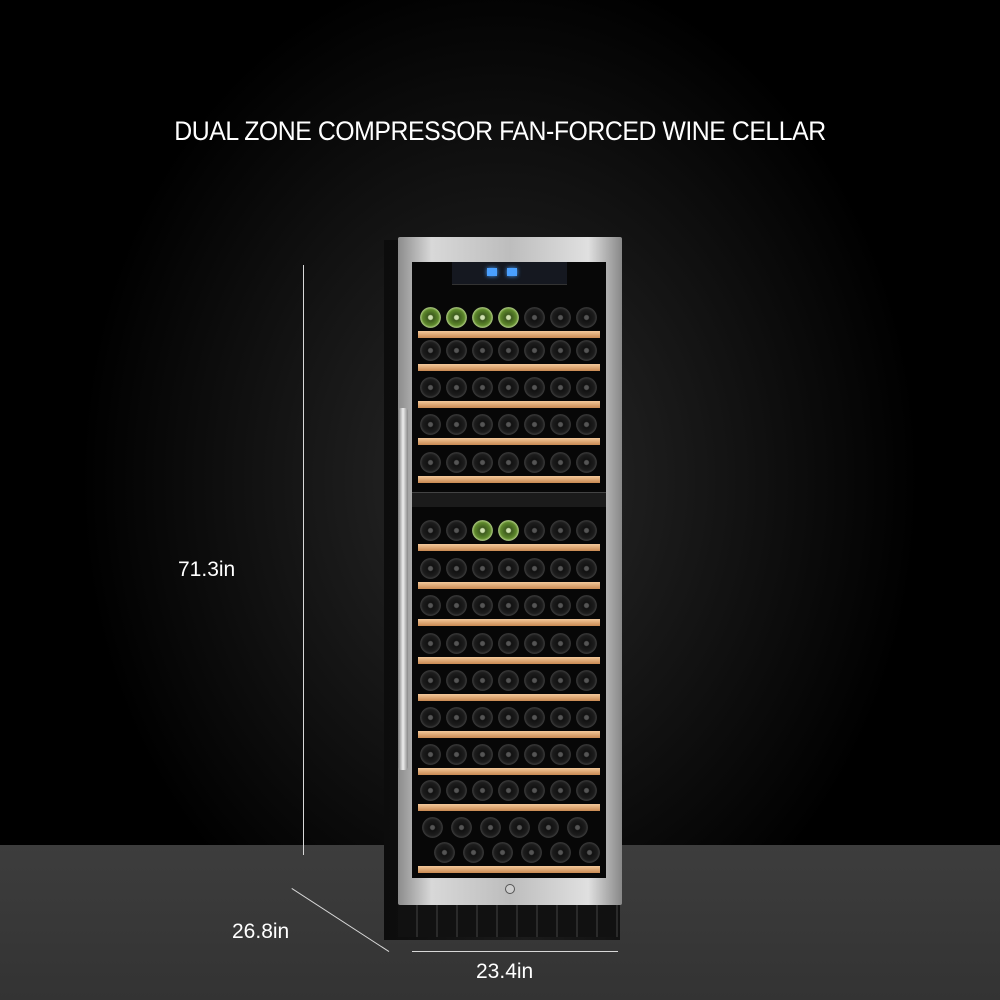 The height and width of the screenshot is (1000, 1000). What do you see at coordinates (509, 499) in the screenshot?
I see `zone-divider` at bounding box center [509, 499].